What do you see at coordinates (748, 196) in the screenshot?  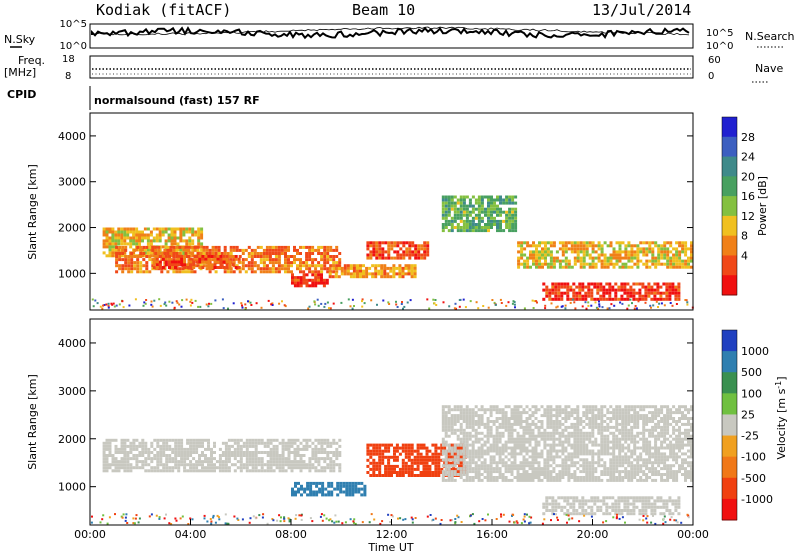 I see `power-colorbar-tick: 16` at bounding box center [748, 196].